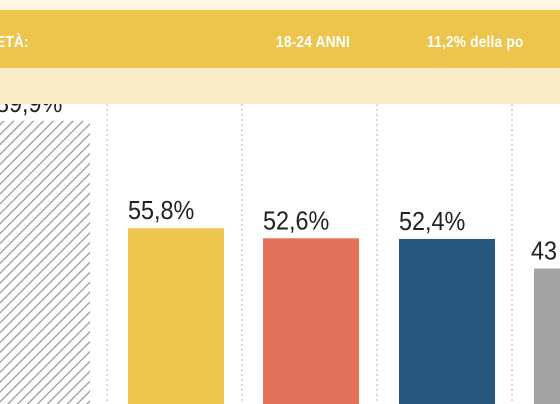  I want to click on value-label-4: 52,4%, so click(432, 222).